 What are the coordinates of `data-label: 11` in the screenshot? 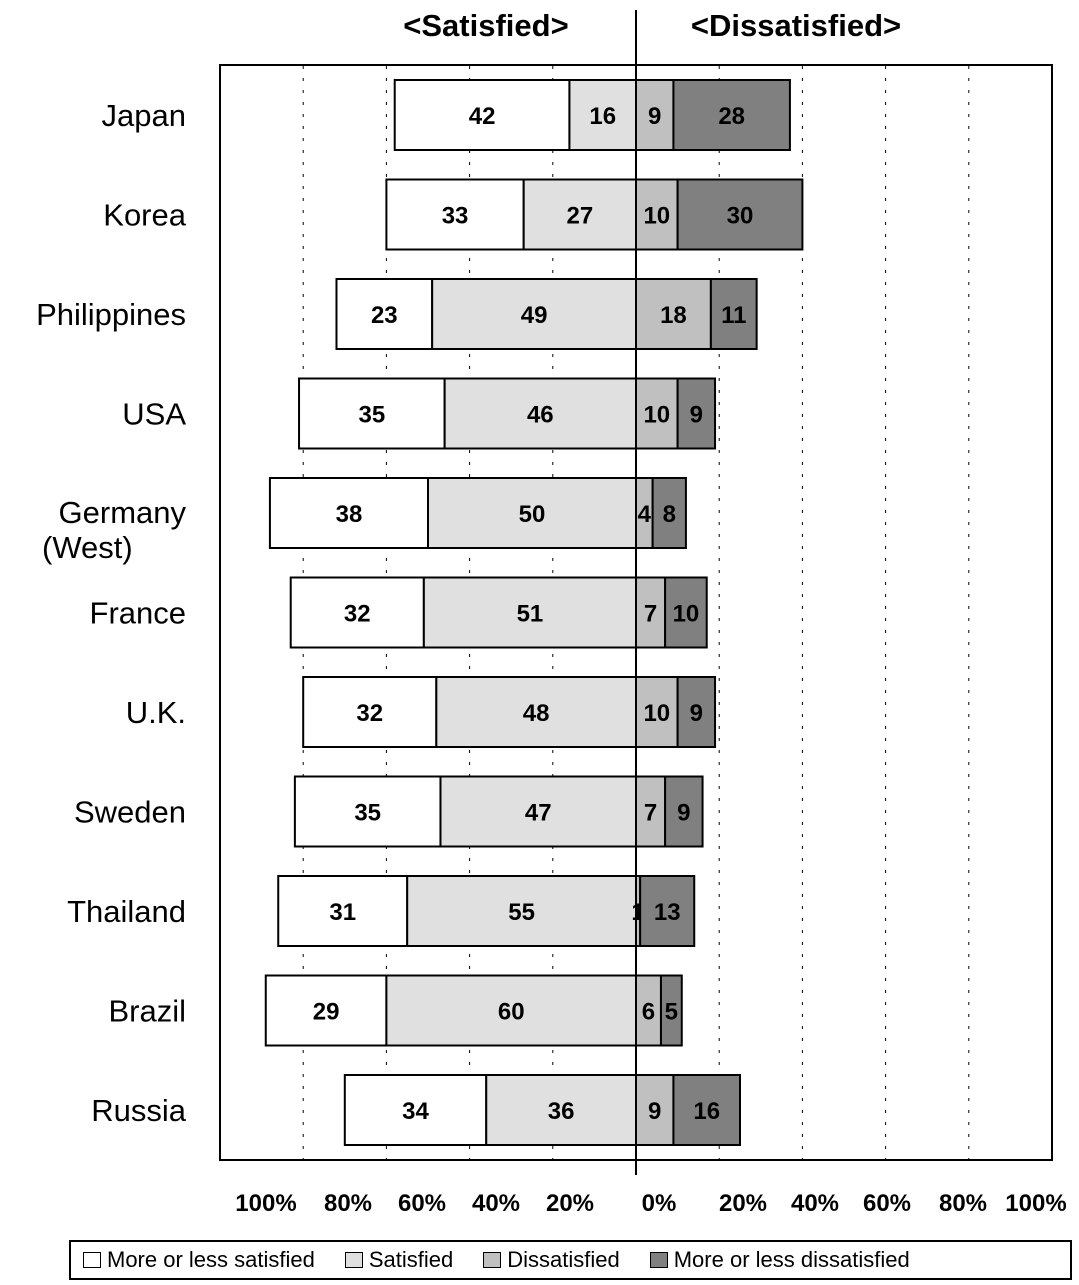 It's located at (733, 315).